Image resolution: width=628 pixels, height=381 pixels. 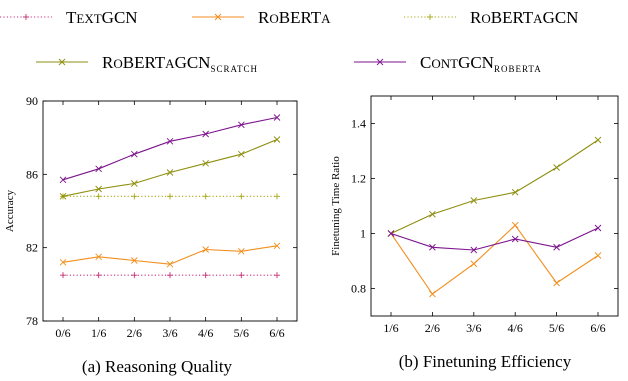 What do you see at coordinates (358, 124) in the screenshot?
I see `y-tick-label: 1.4` at bounding box center [358, 124].